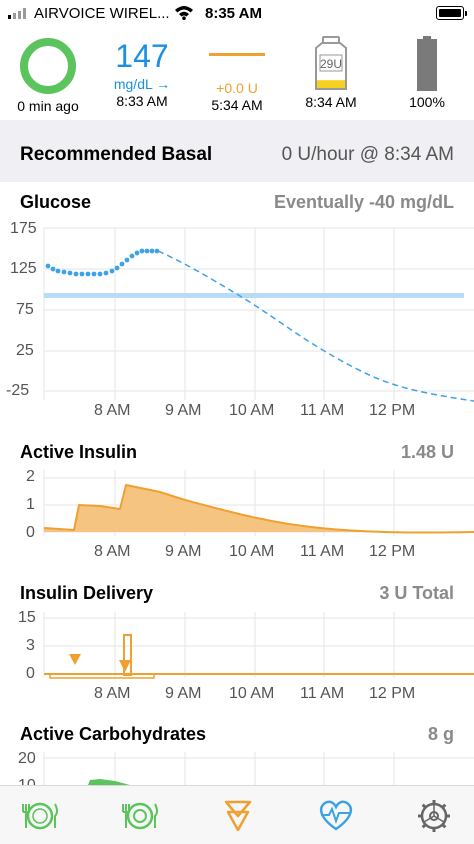 The image size is (474, 844). Describe the element at coordinates (48, 66) in the screenshot. I see `loop-ring-icon` at that location.